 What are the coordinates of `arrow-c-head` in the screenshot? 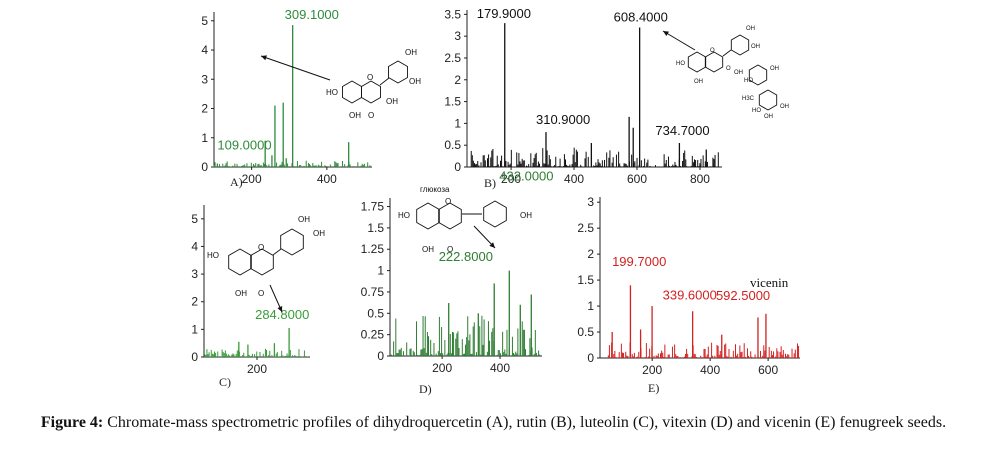 It's located at (280, 309).